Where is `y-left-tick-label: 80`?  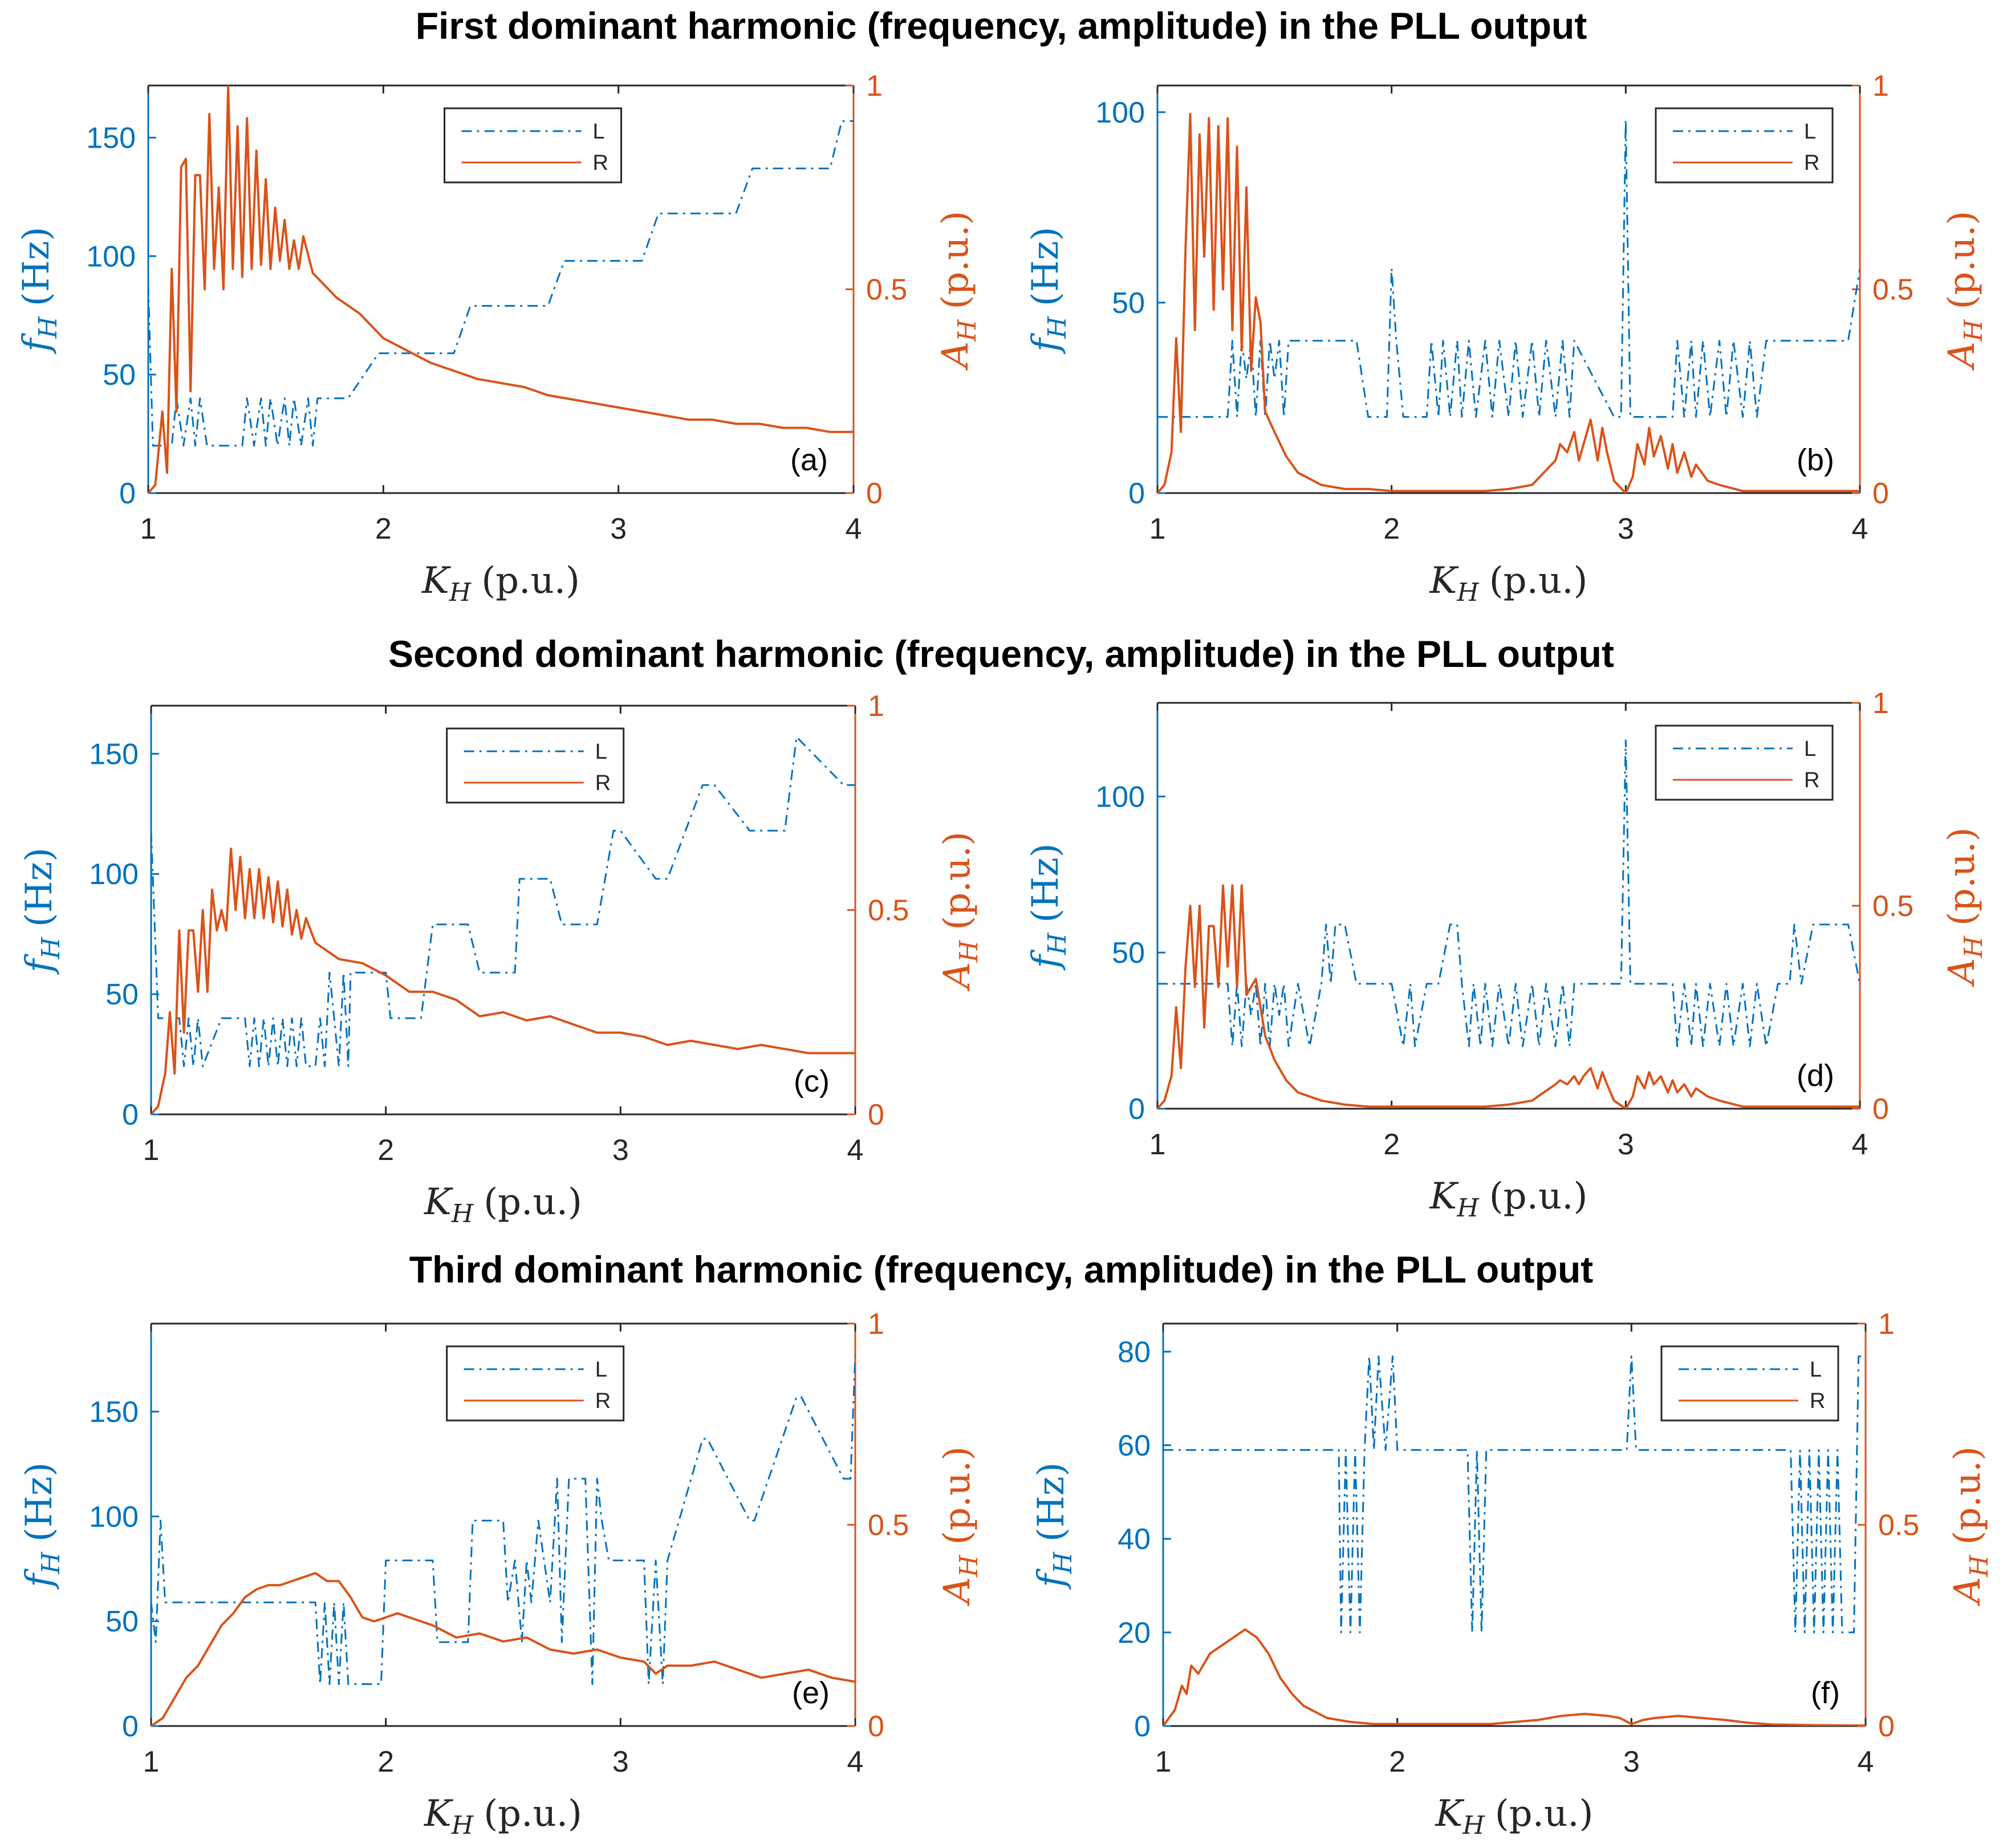 y-left-tick-label: 80 is located at coordinates (1134, 1352).